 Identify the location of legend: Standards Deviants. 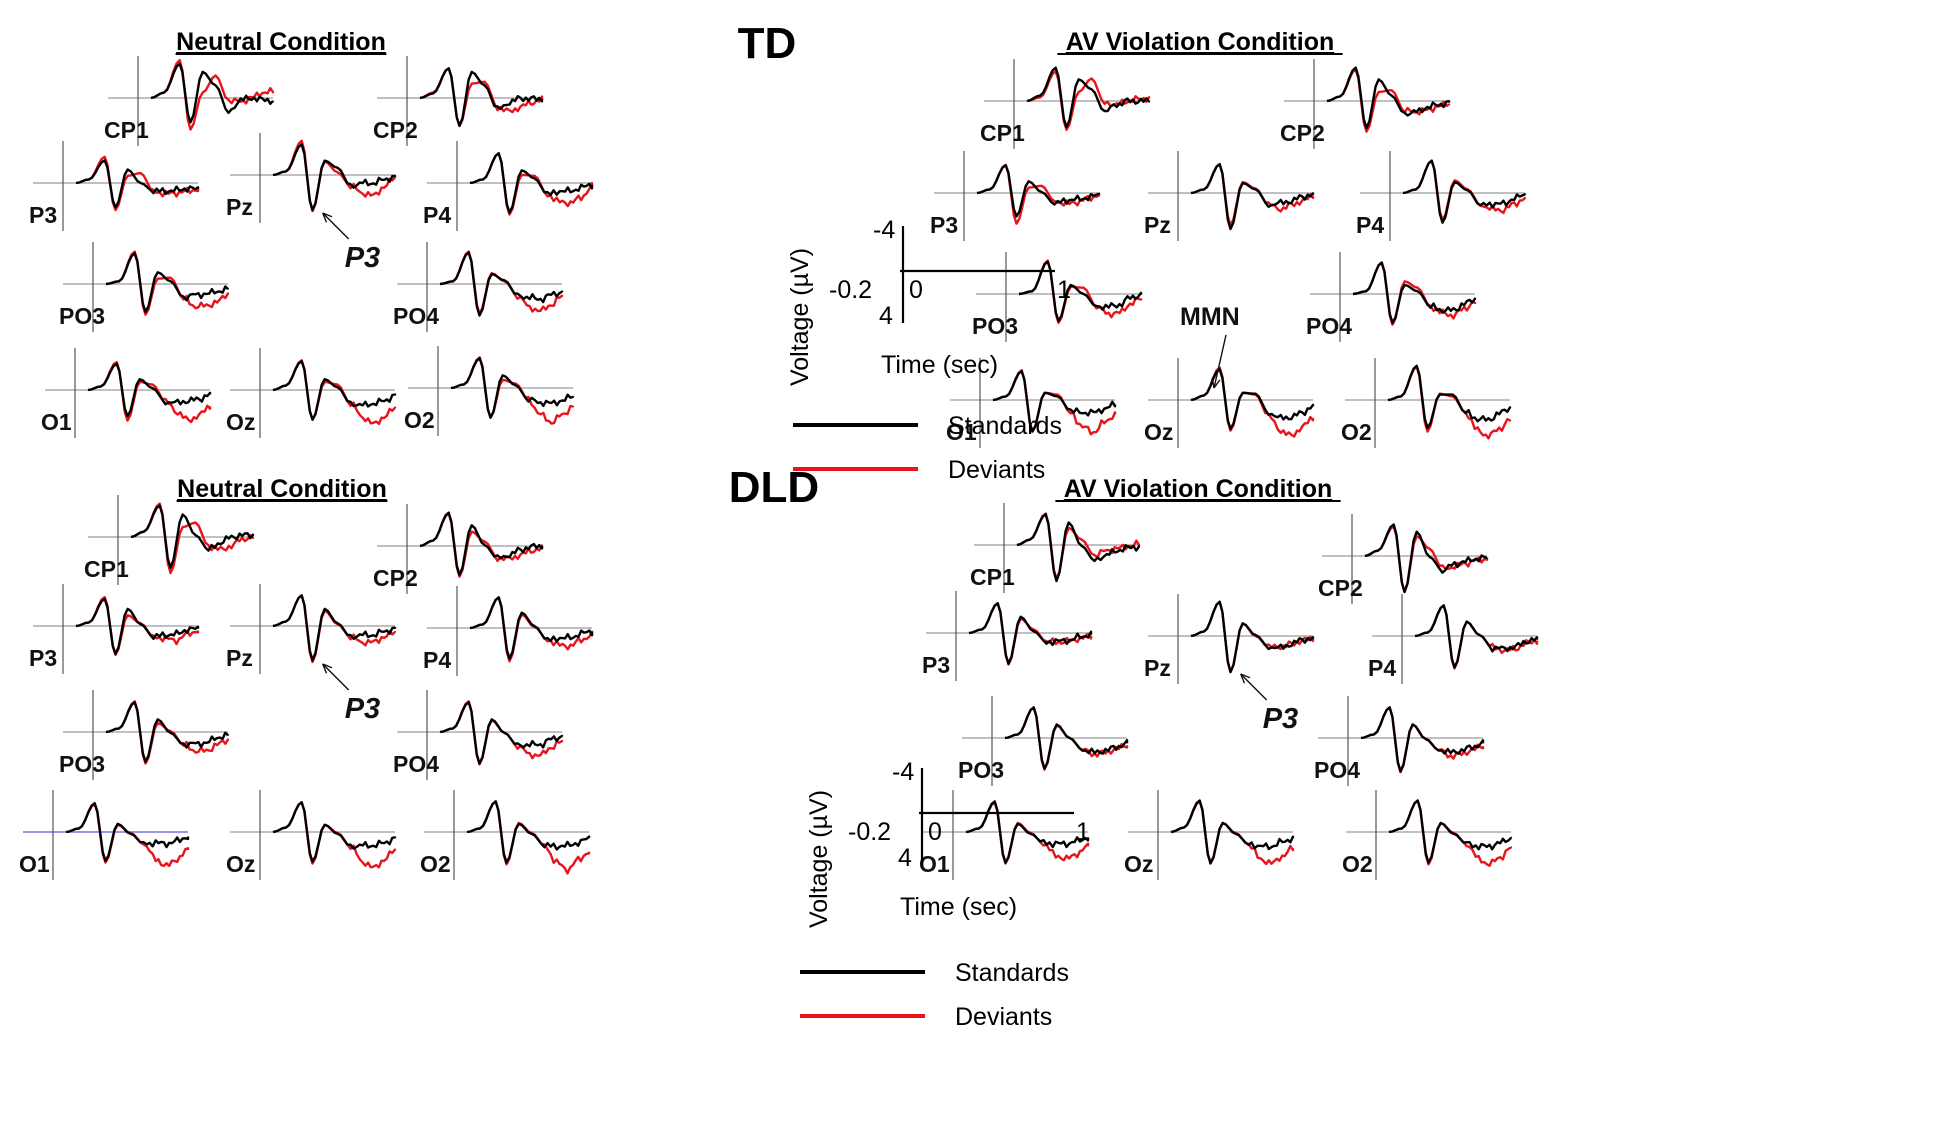
(934, 995).